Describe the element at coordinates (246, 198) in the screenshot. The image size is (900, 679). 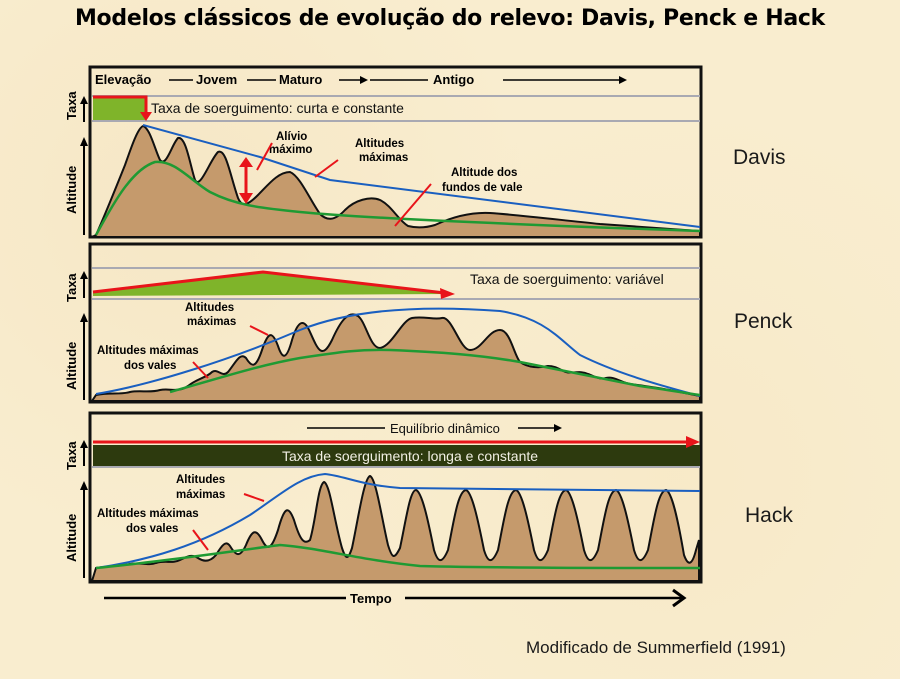
I see `relief-arrow-down-icon` at that location.